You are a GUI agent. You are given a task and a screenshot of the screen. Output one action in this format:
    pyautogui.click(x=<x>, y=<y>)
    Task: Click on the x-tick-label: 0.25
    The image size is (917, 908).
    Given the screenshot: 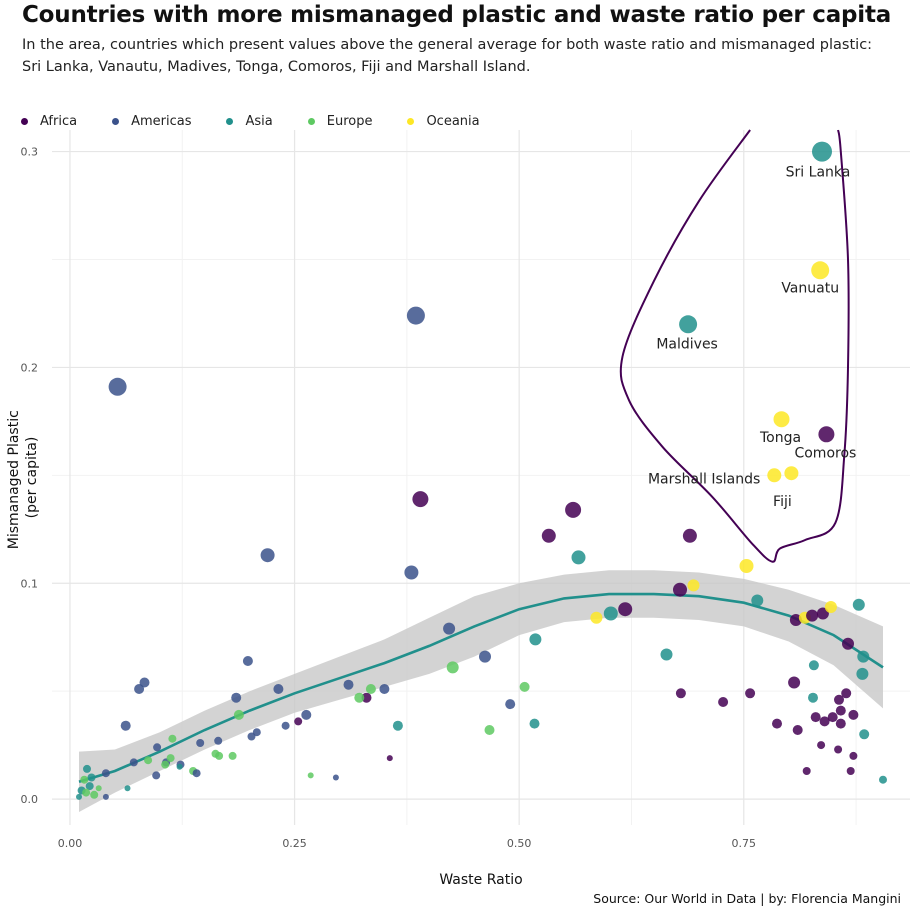 What is the action you would take?
    pyautogui.click(x=294, y=843)
    